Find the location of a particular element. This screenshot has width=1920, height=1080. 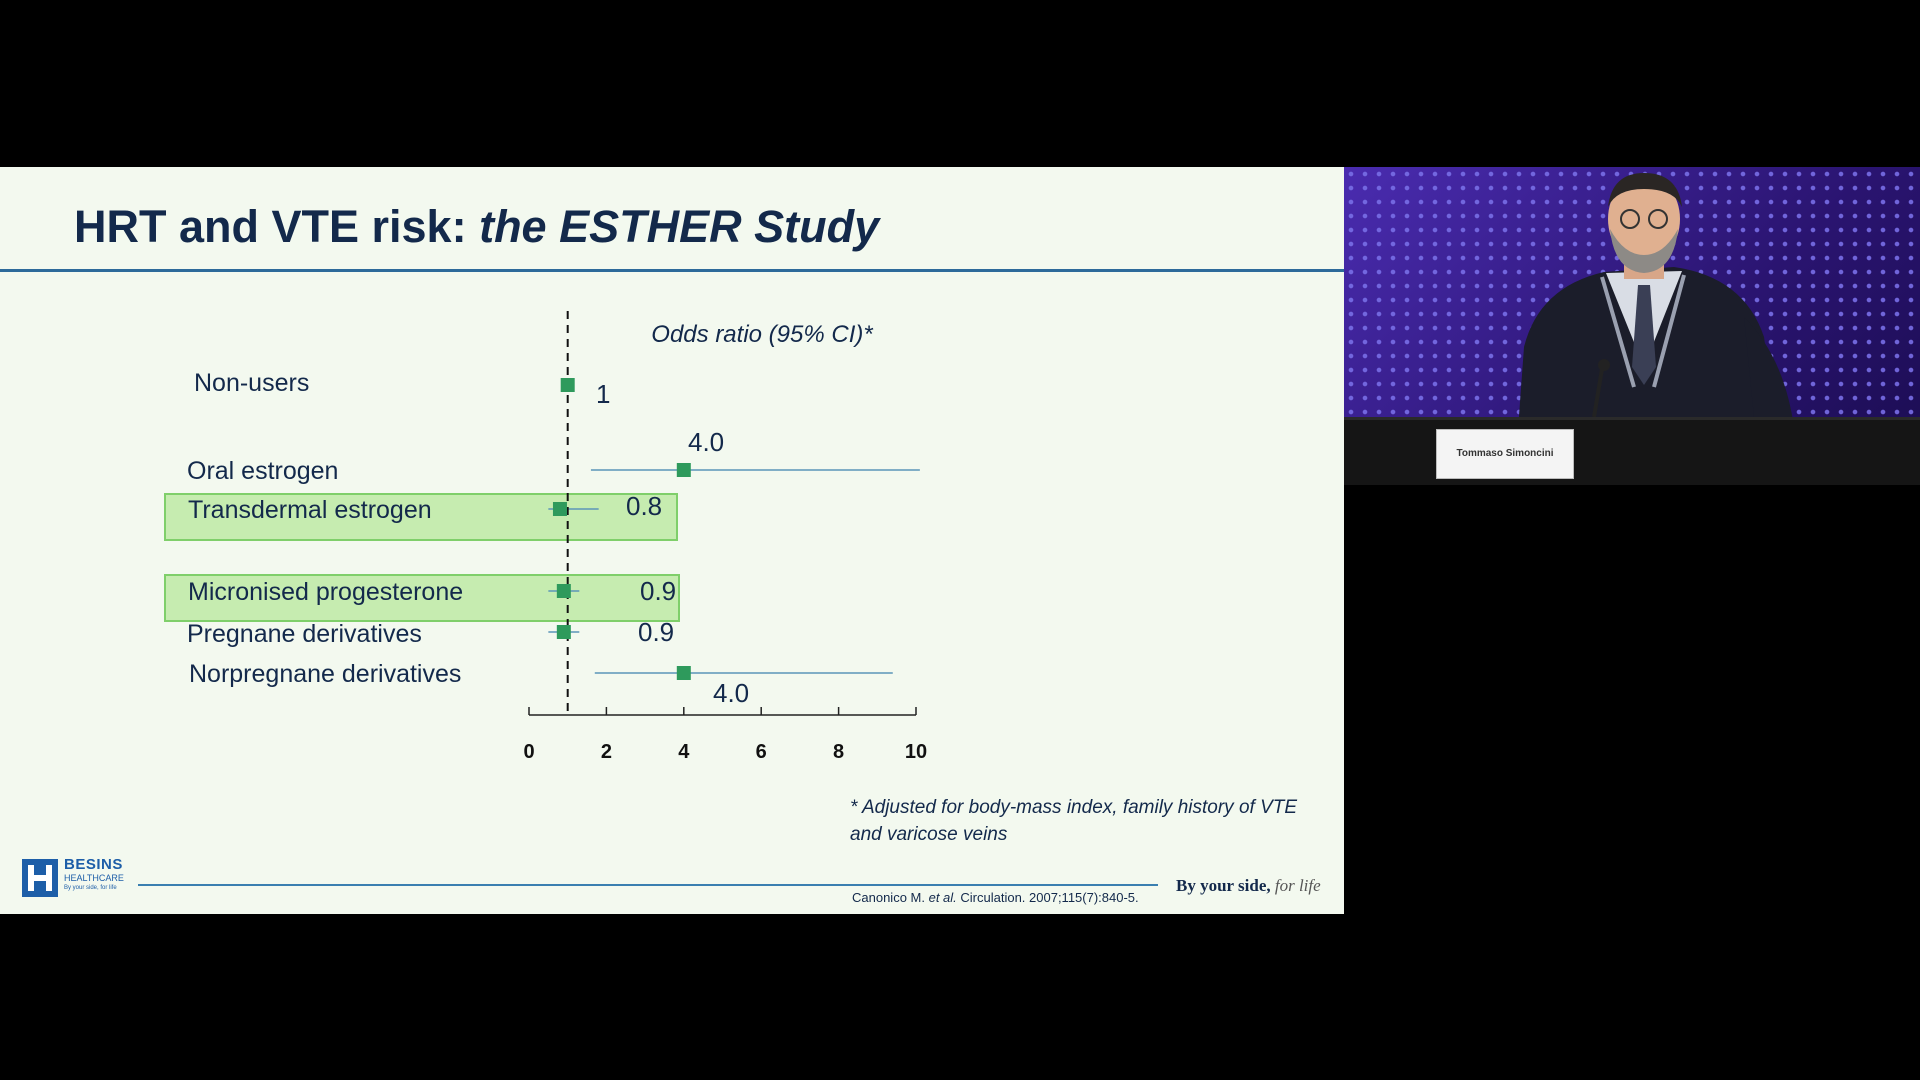

x-tick-label: 2 is located at coordinates (606, 752).